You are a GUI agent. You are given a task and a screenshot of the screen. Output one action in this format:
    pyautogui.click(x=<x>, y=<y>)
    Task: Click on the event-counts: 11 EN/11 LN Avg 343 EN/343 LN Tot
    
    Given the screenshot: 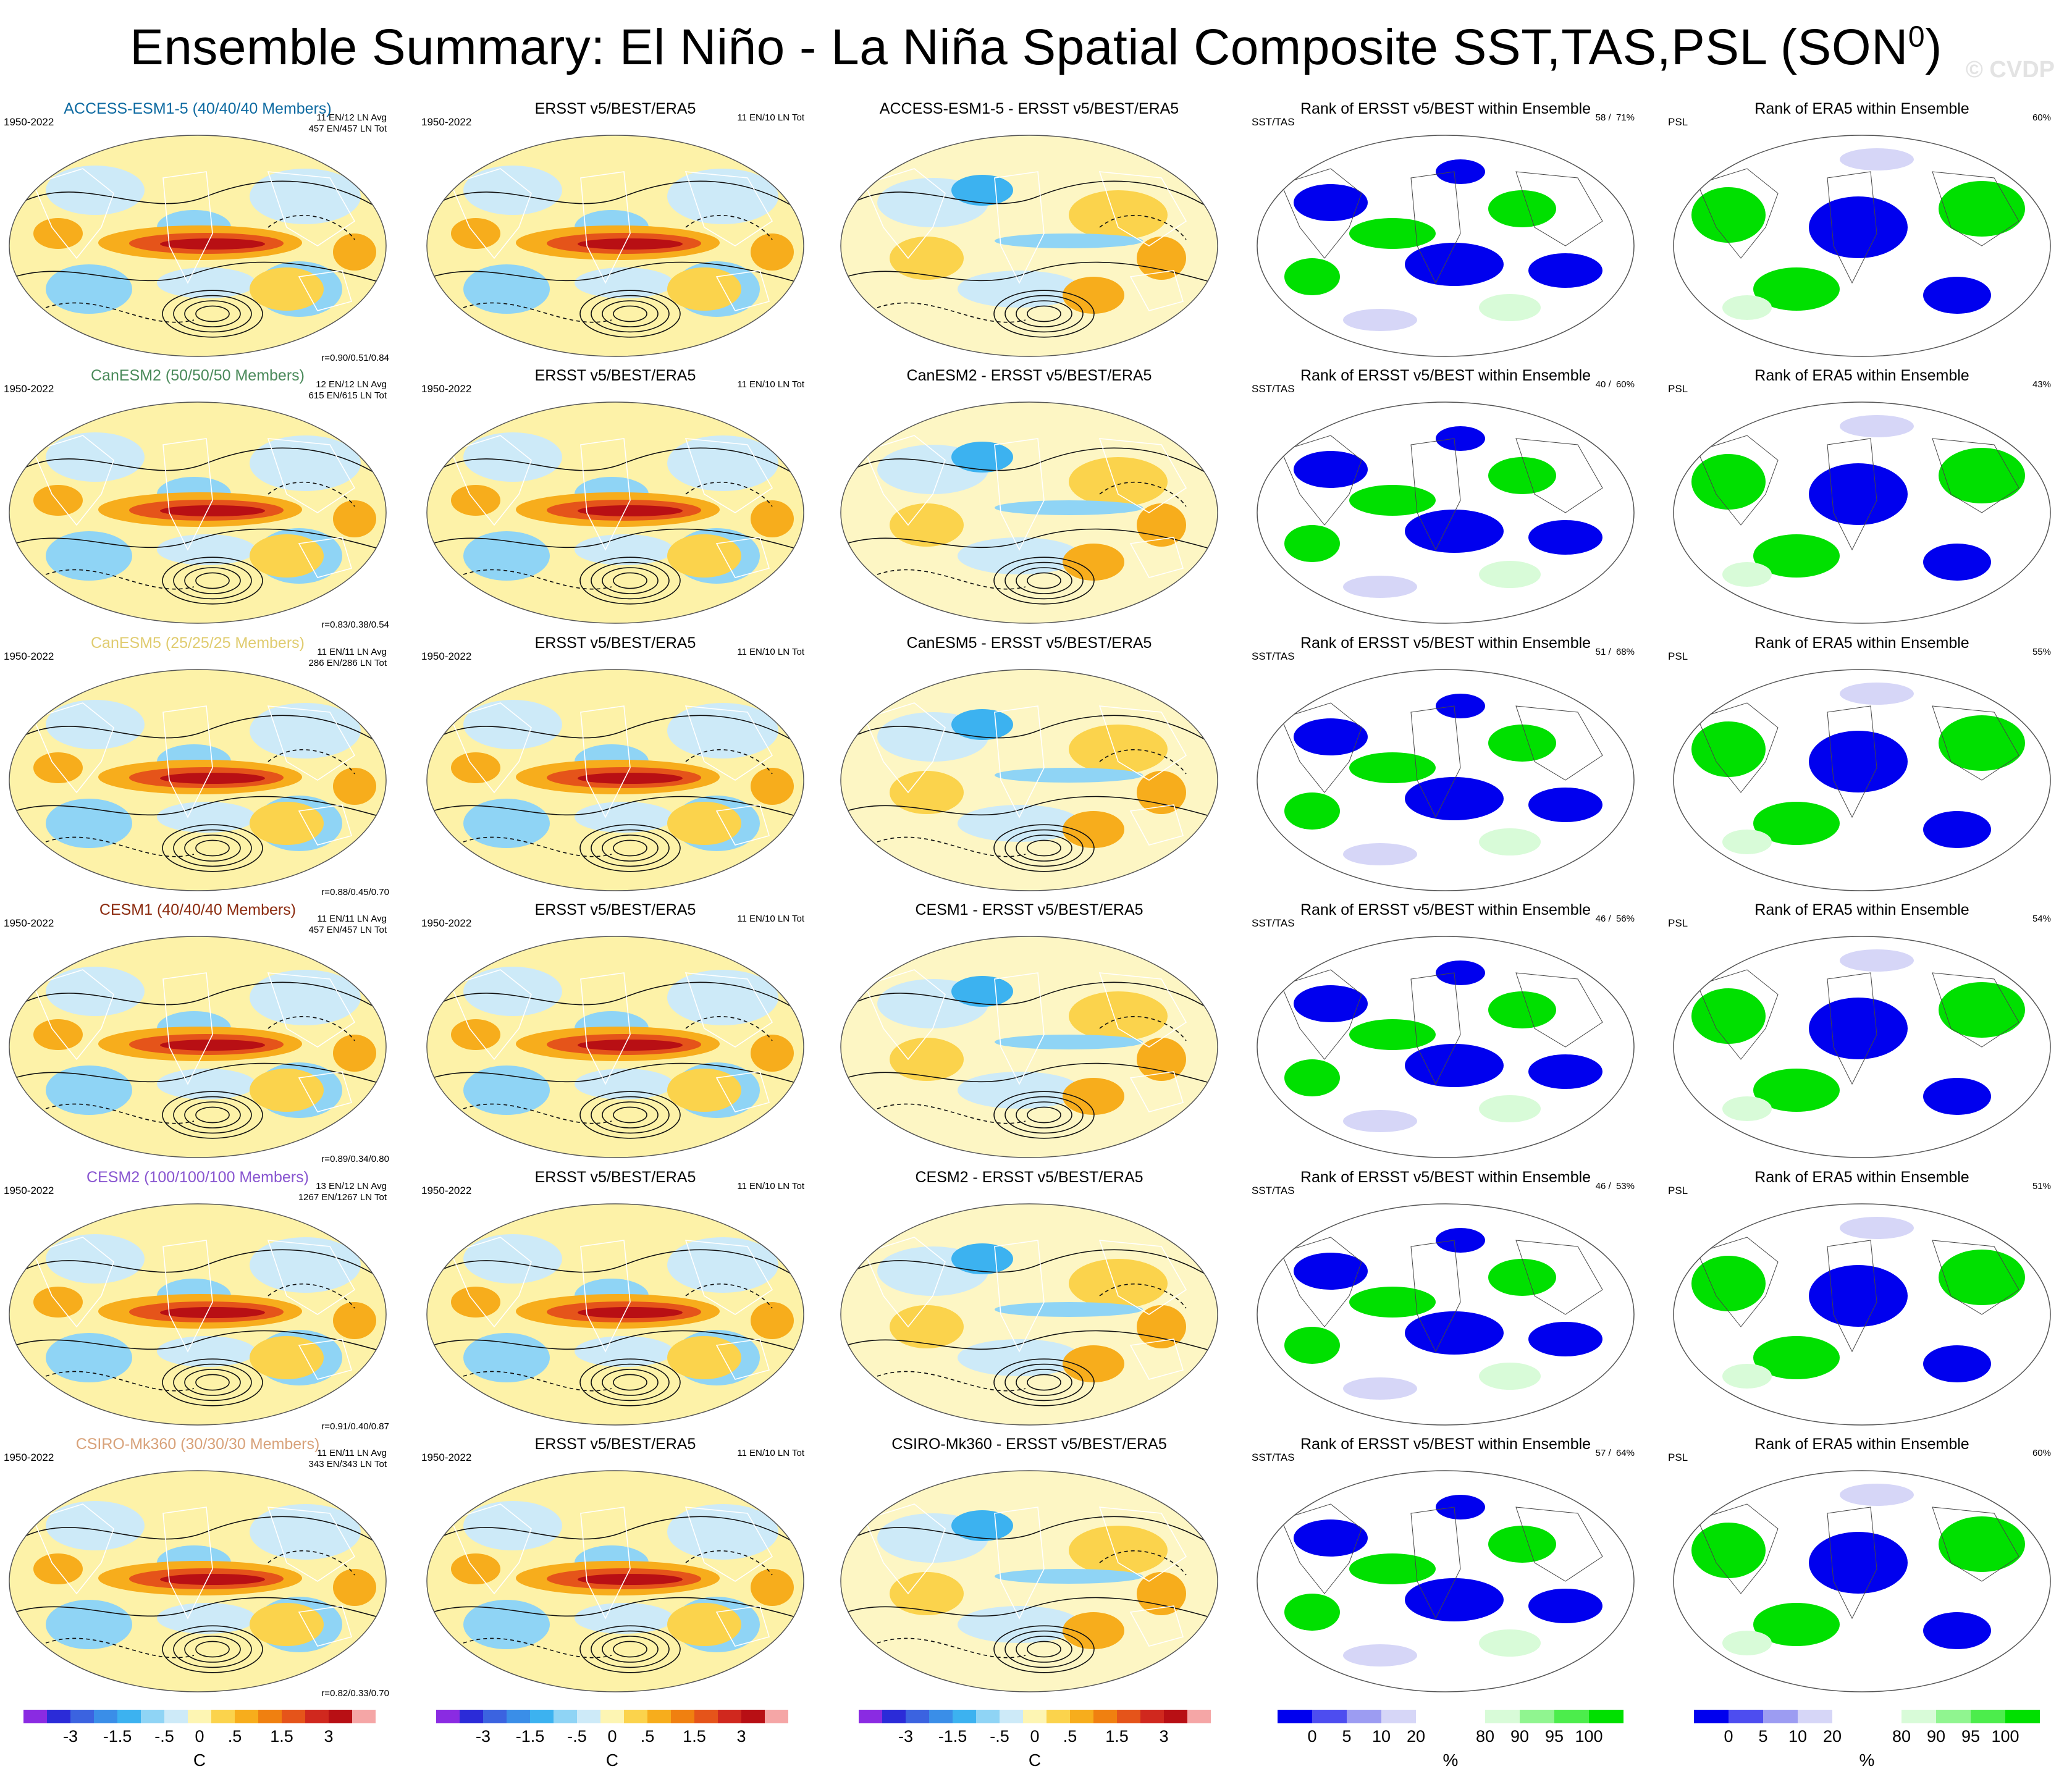 What is the action you would take?
    pyautogui.click(x=347, y=1458)
    